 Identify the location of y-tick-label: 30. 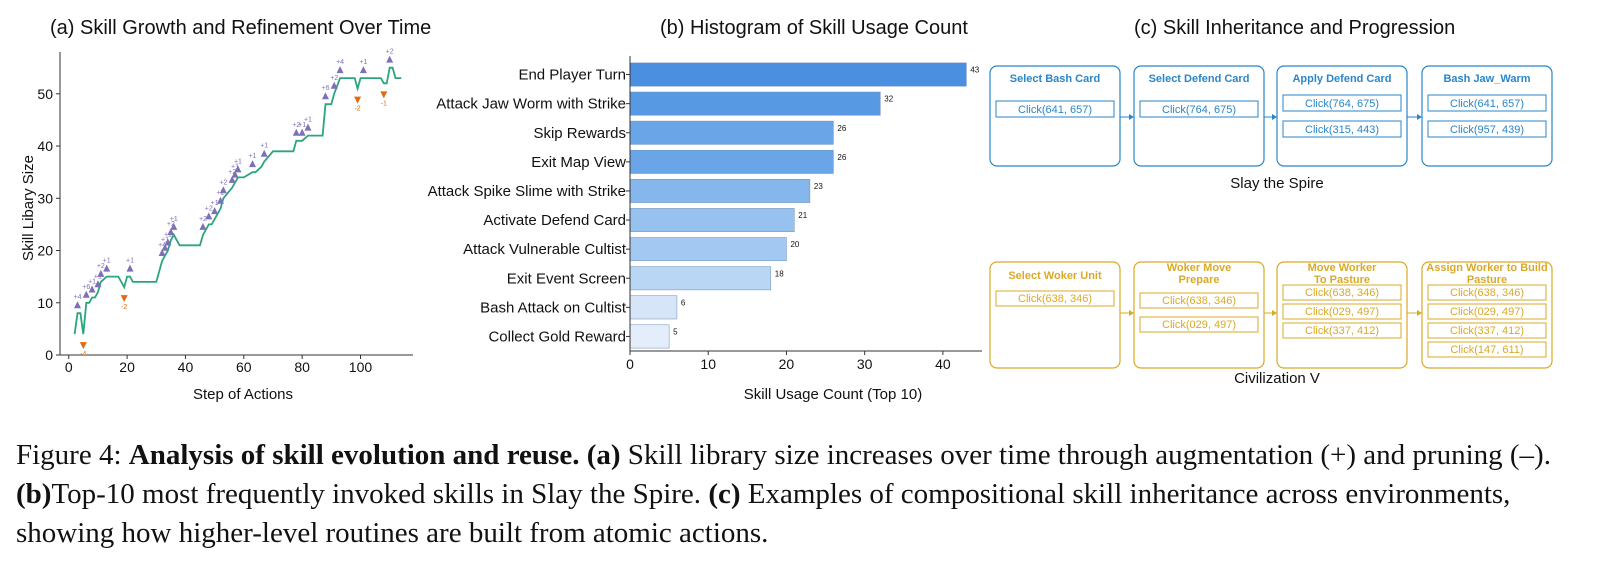
(45, 198).